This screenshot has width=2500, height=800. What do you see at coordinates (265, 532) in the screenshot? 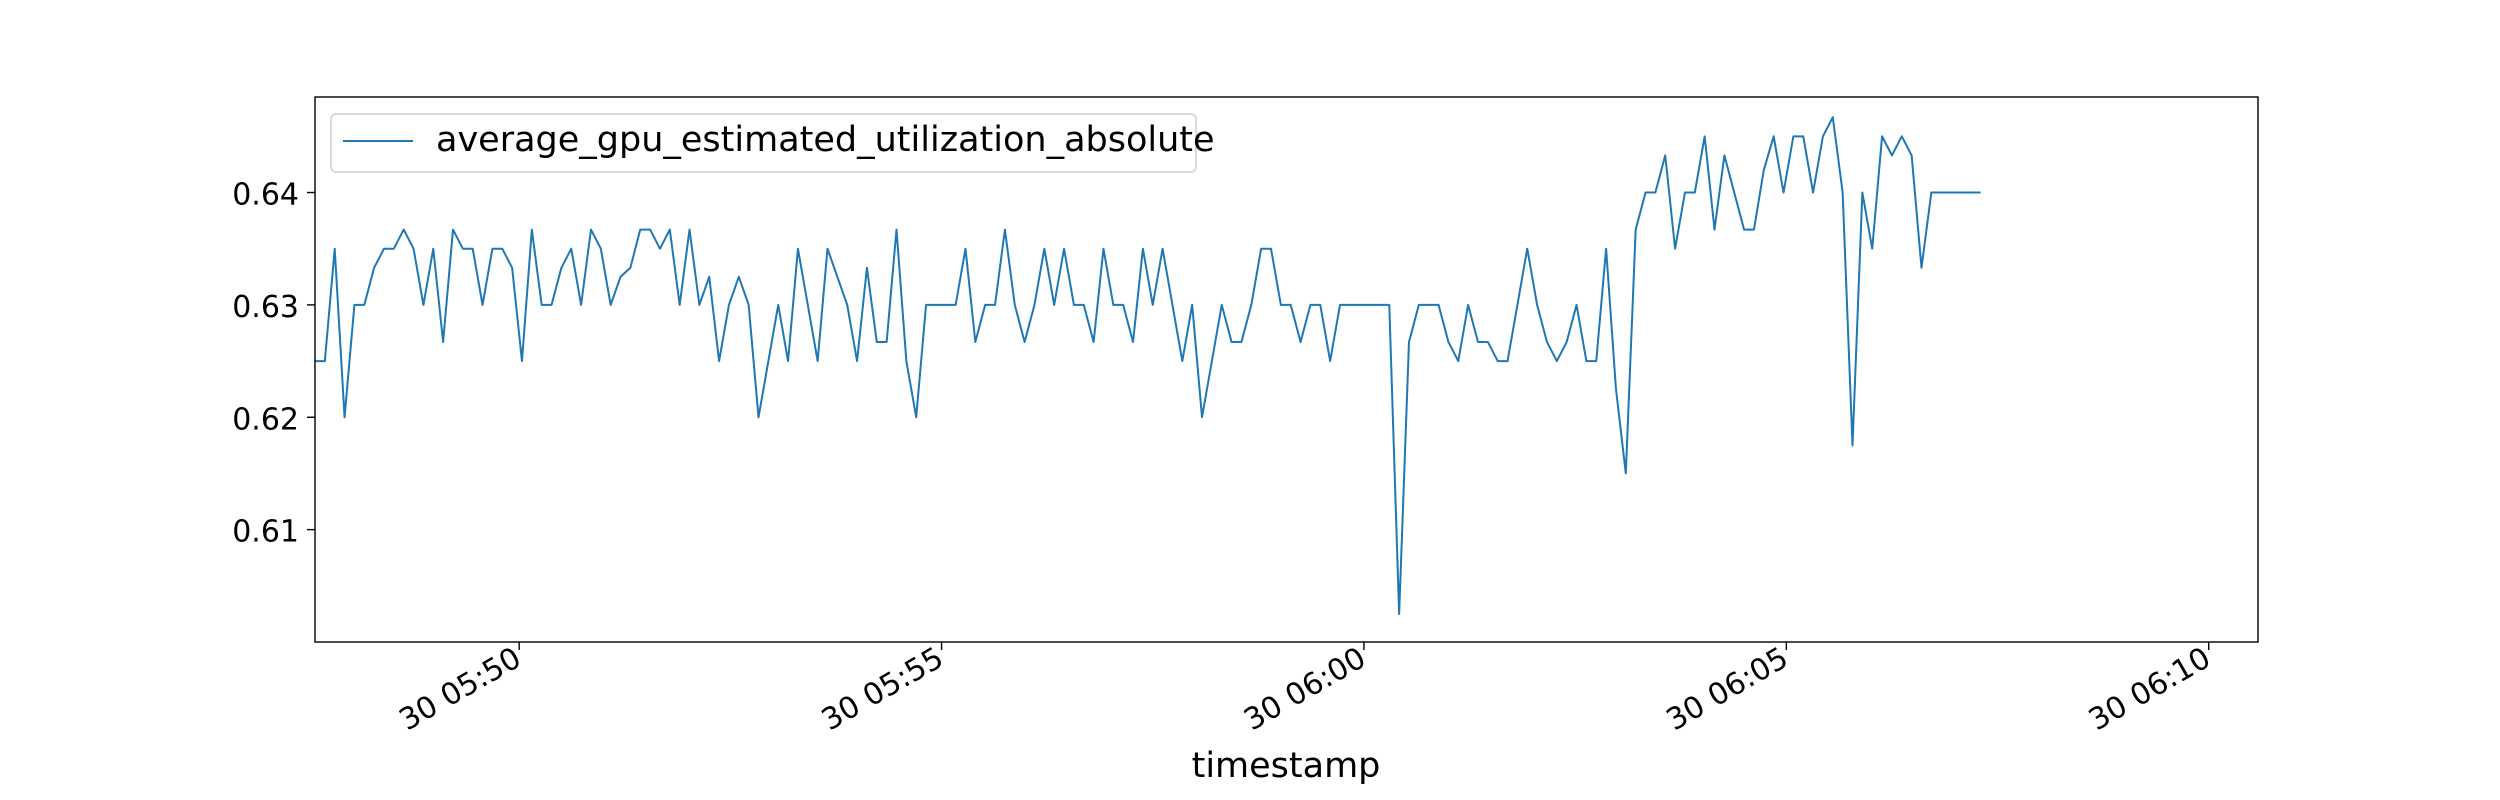
I see `y-tick-label-0: 0.61` at bounding box center [265, 532].